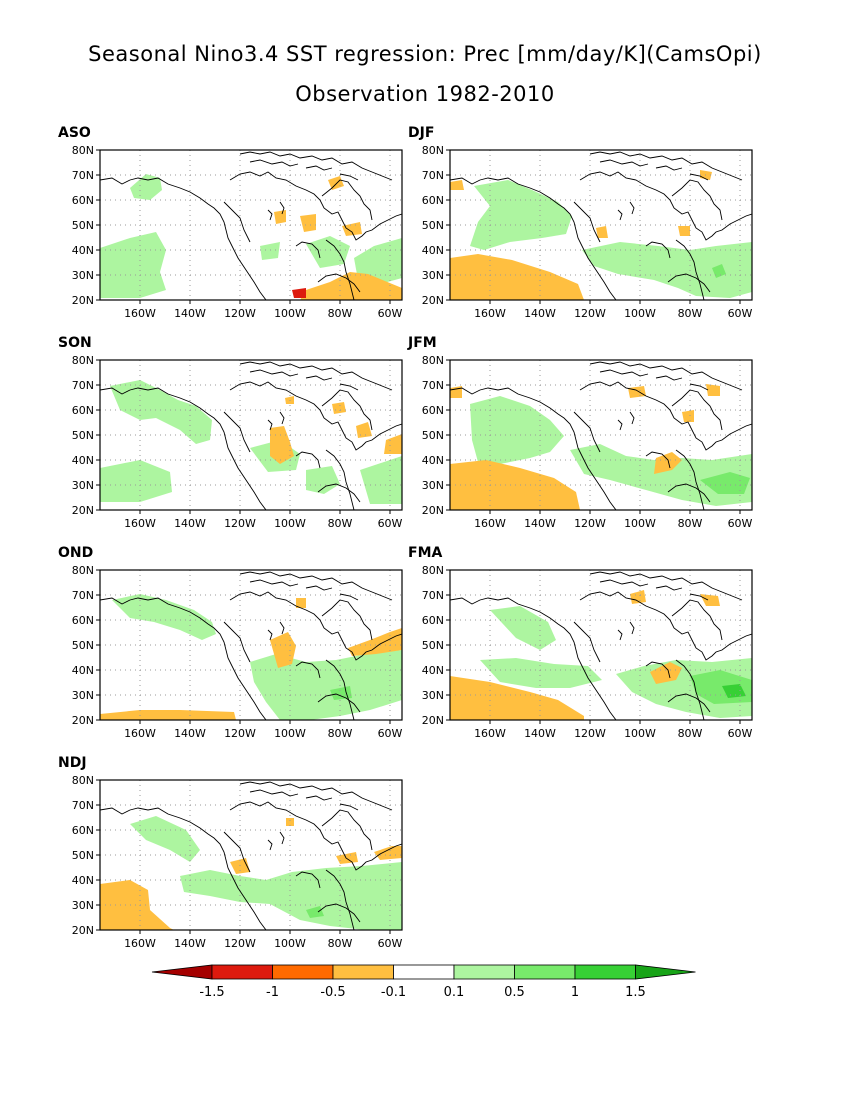 This screenshot has width=850, height=1100. Describe the element at coordinates (514, 992) in the screenshot. I see `colorbar-label: 0.5` at that location.